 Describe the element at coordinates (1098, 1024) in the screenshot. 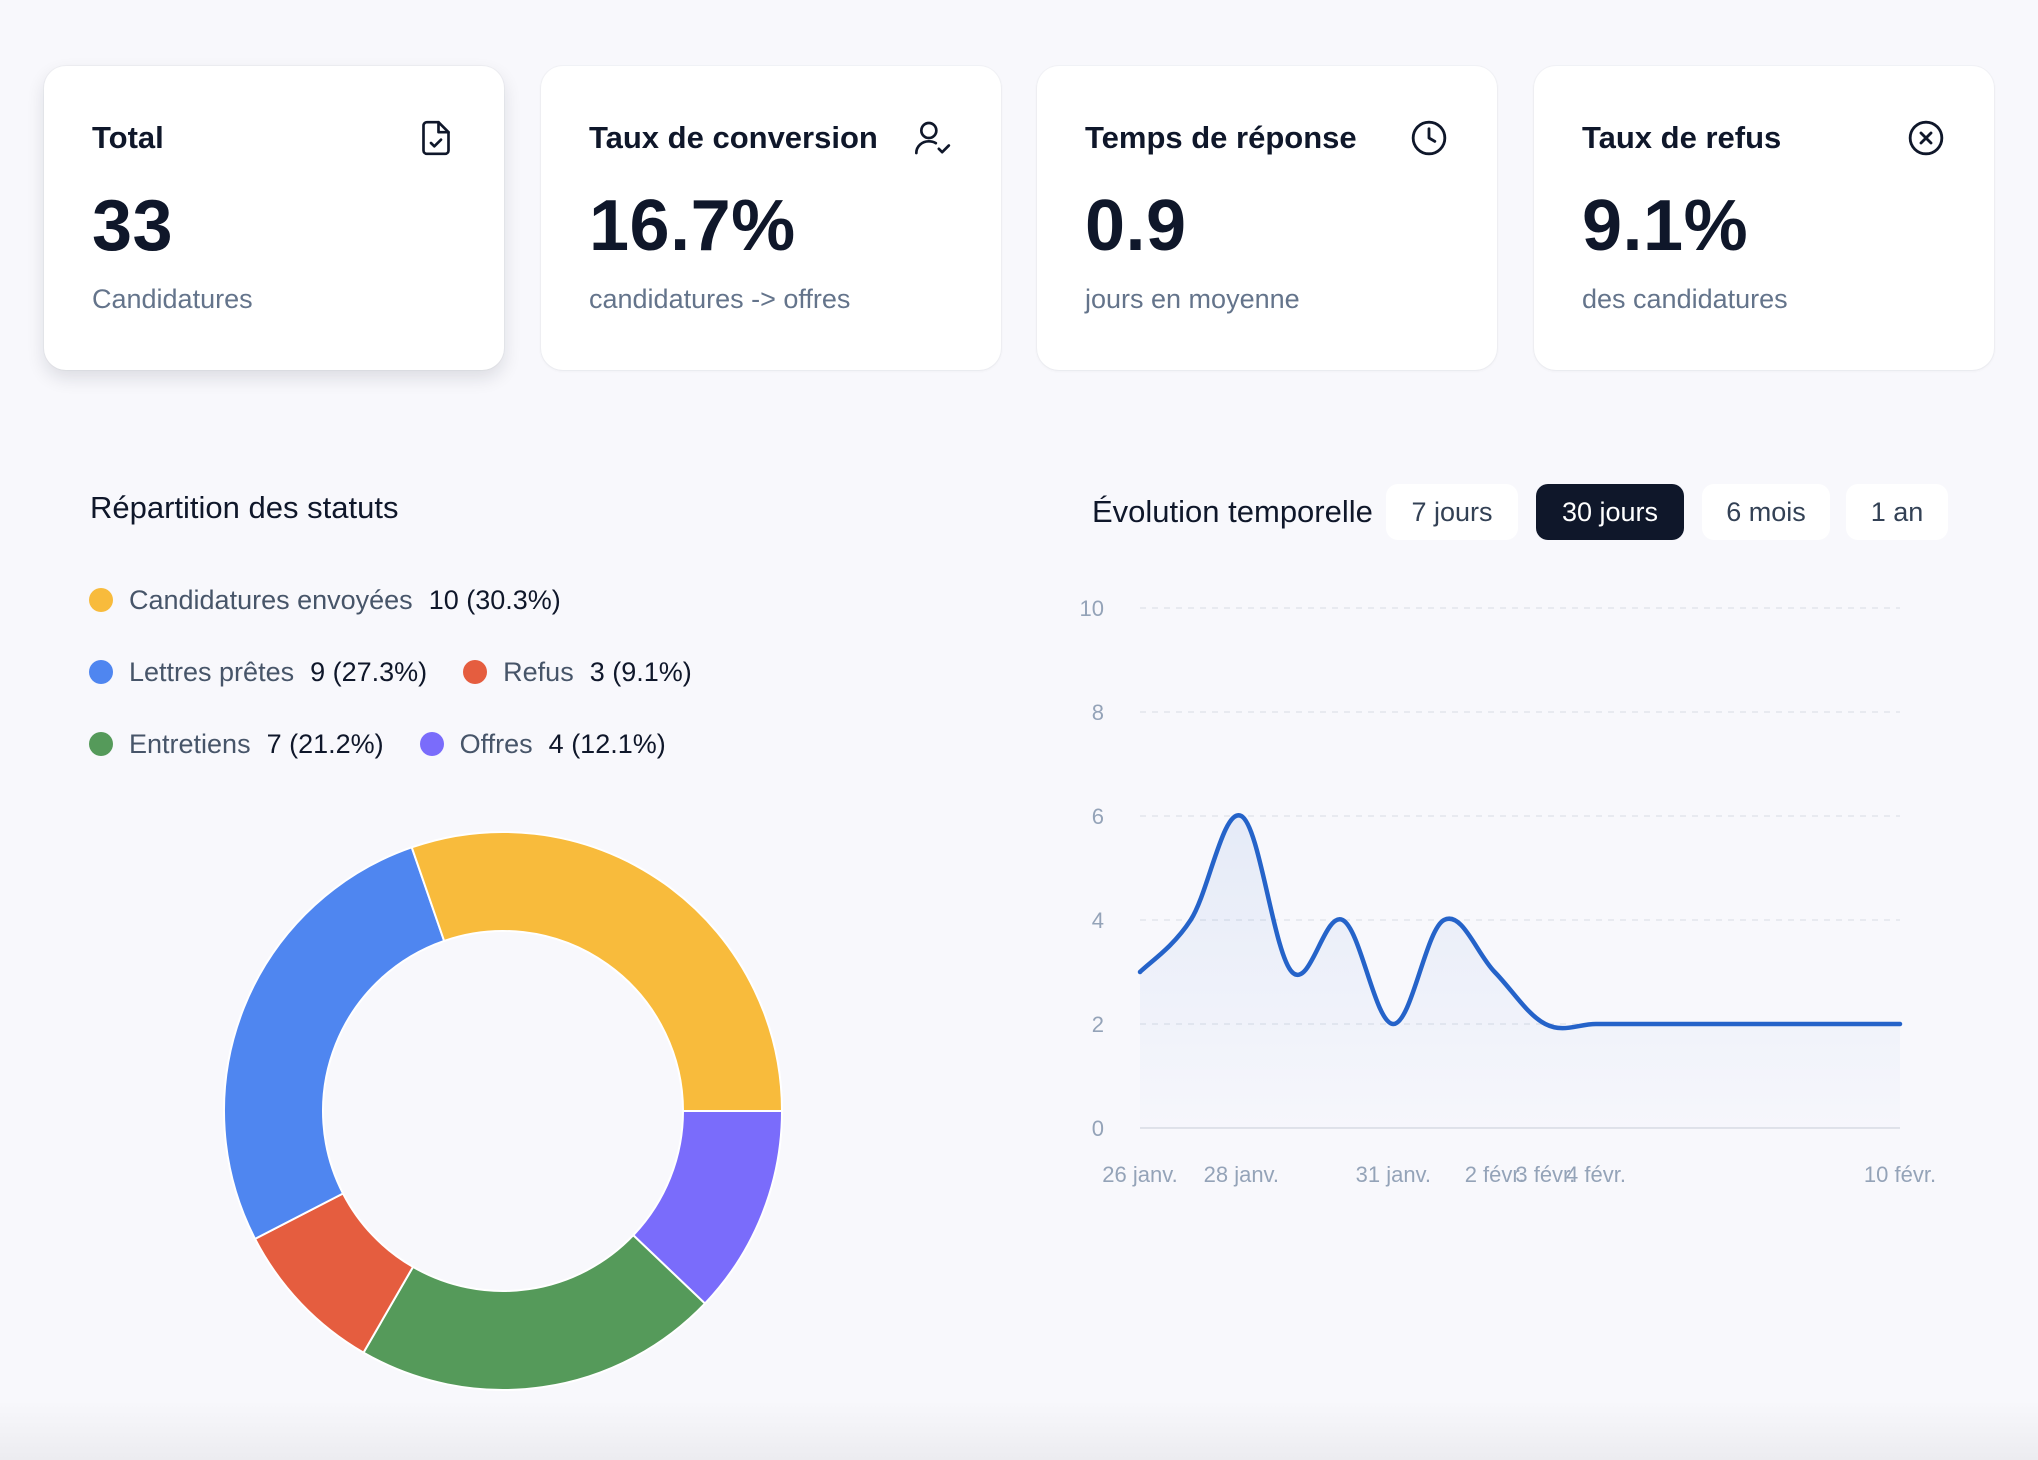

I see `y-tick-label: 2` at that location.